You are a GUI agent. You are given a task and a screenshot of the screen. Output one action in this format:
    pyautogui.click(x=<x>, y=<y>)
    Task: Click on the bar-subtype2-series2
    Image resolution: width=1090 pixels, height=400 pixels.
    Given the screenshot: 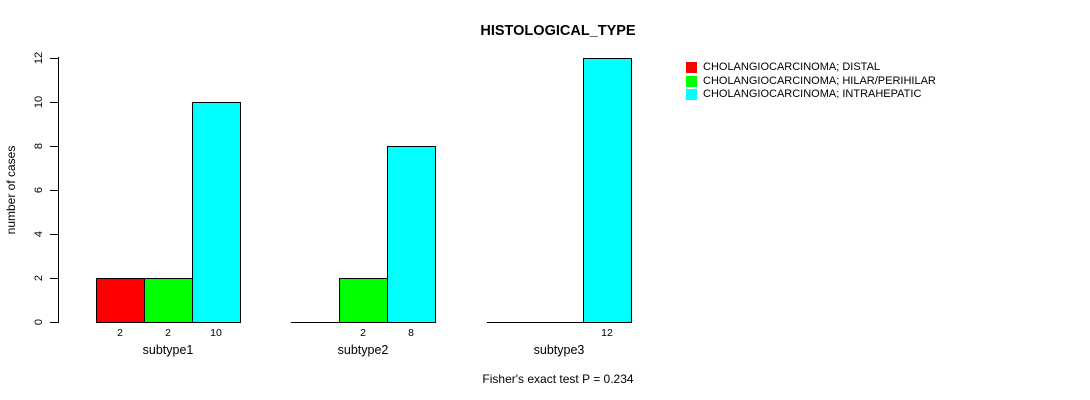 What is the action you would take?
    pyautogui.click(x=411, y=234)
    